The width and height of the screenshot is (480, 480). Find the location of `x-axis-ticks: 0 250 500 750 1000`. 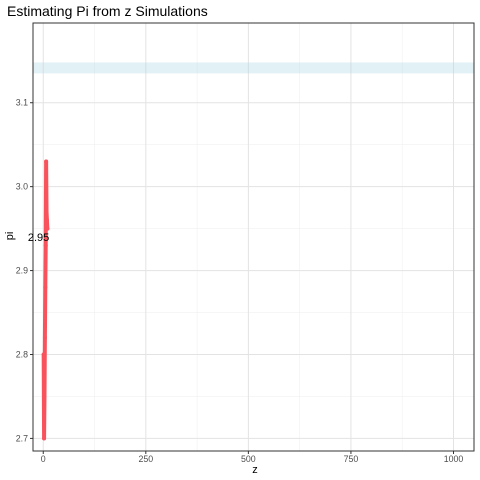

x-axis-ticks: 0 250 500 750 1000 is located at coordinates (252, 457).